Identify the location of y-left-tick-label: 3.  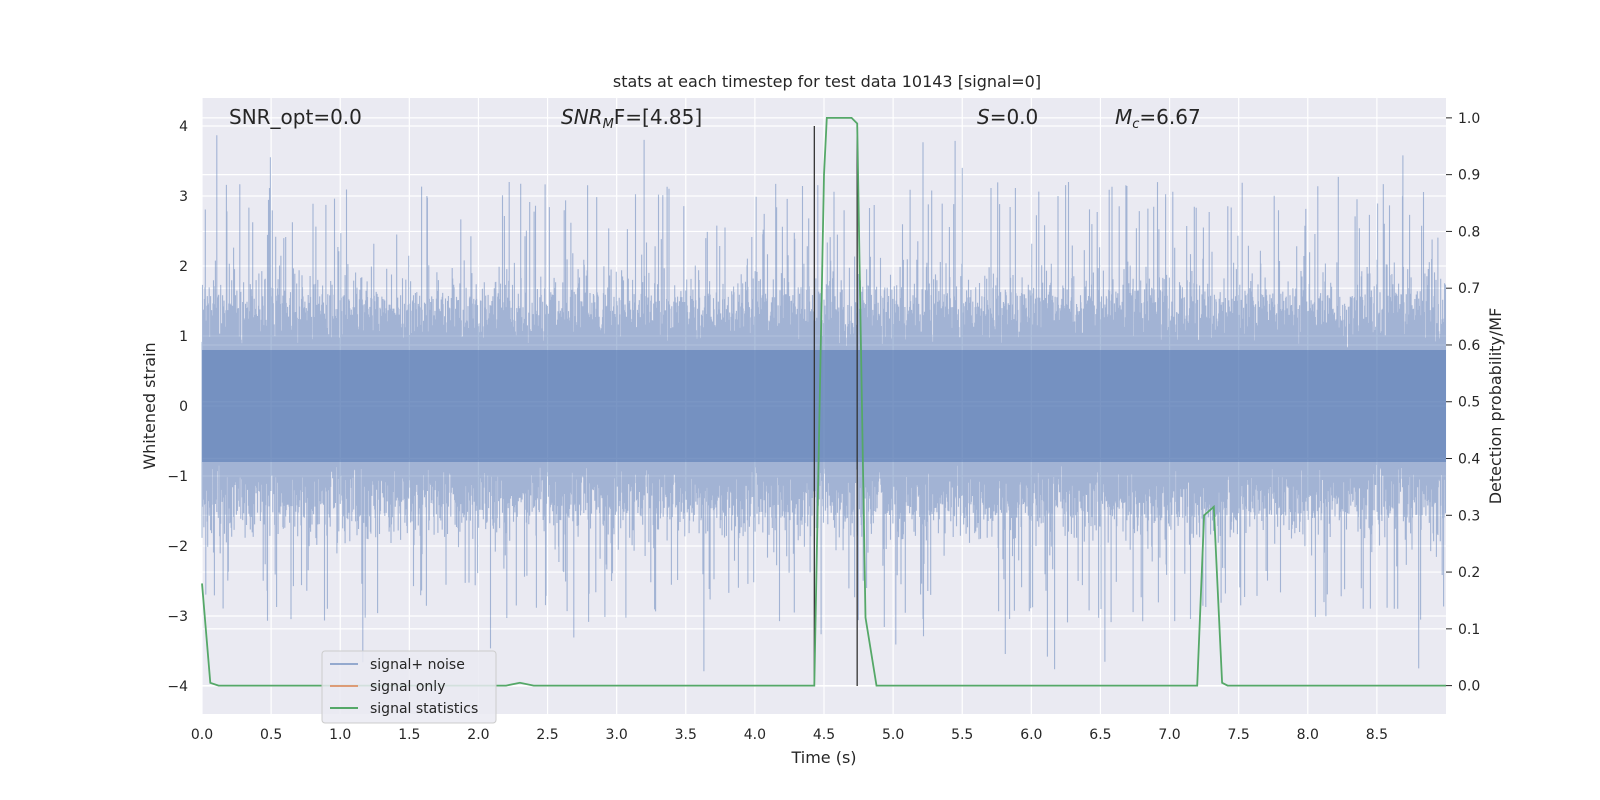
(183, 197).